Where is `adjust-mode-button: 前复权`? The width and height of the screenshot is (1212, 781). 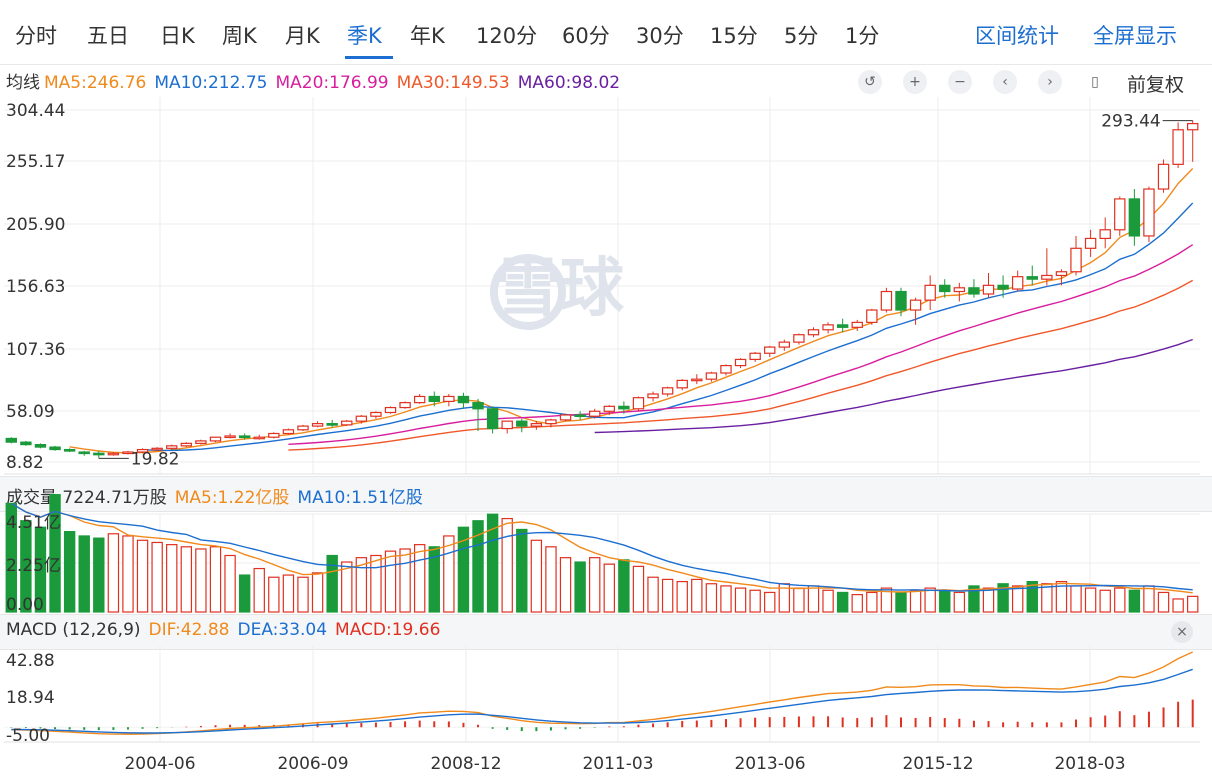 adjust-mode-button: 前复权 is located at coordinates (1156, 85).